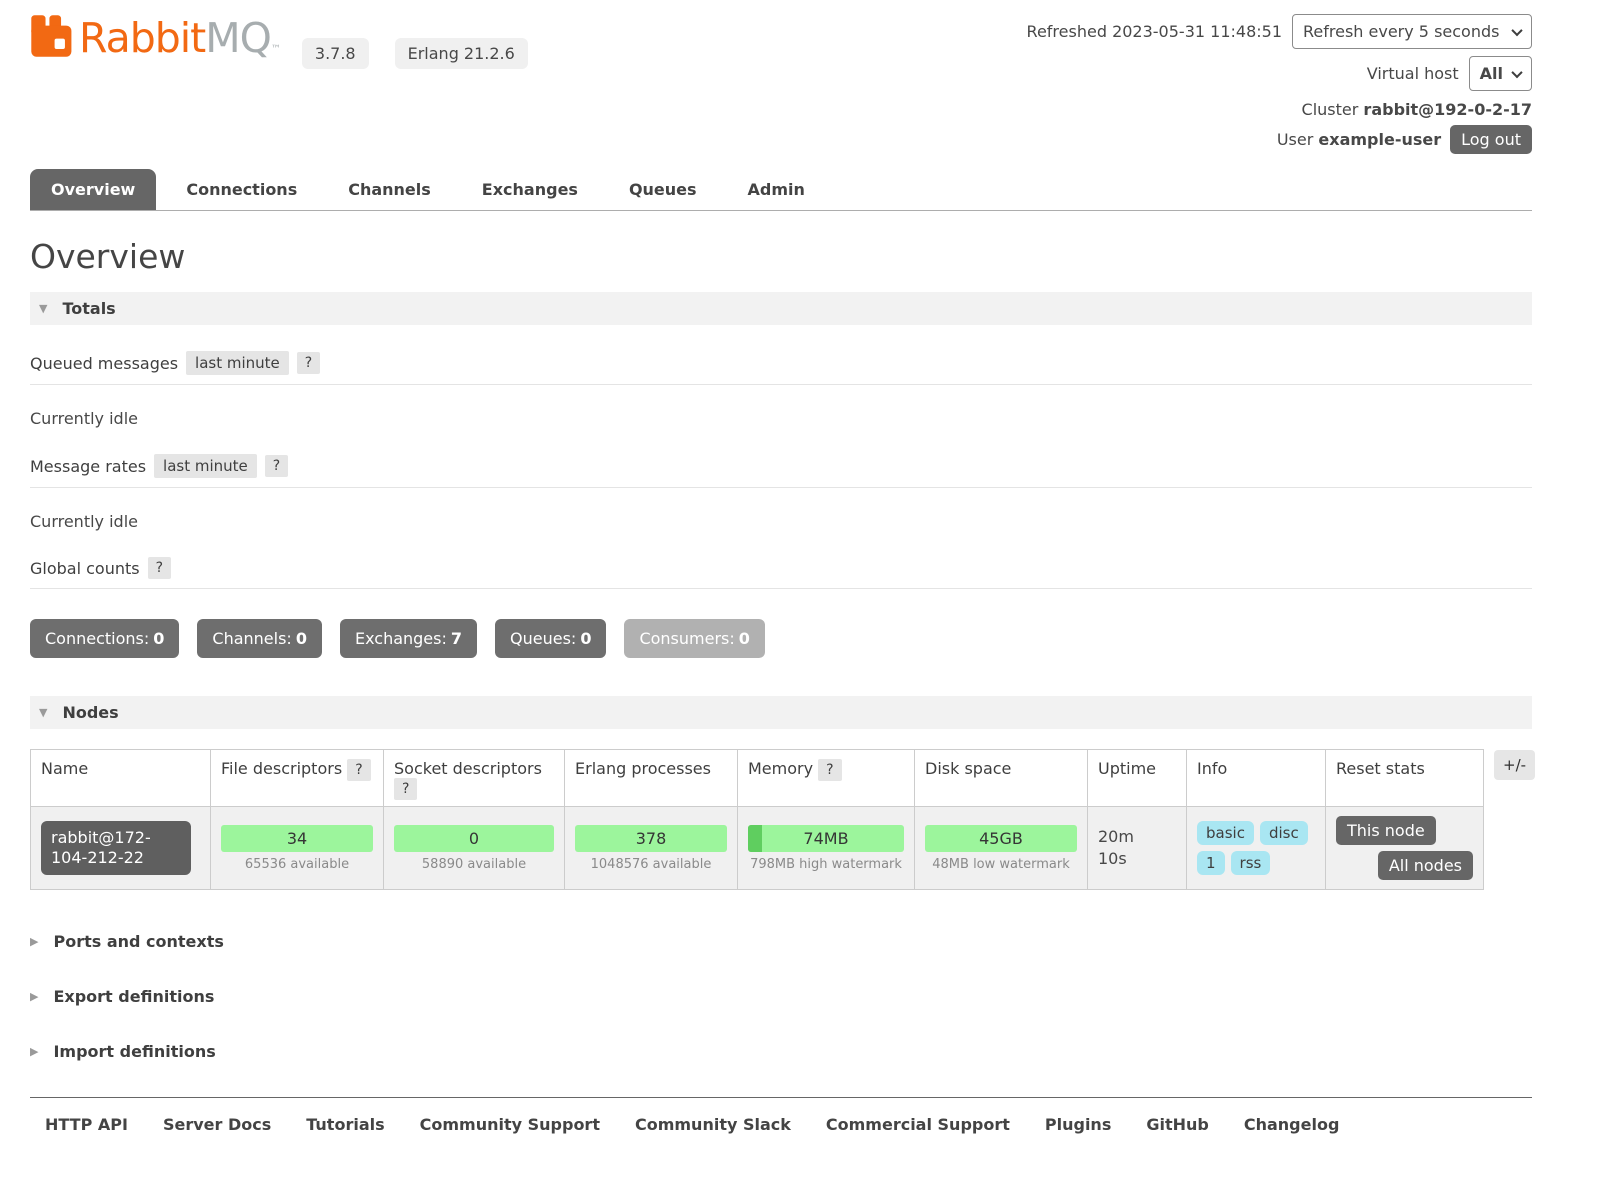 The height and width of the screenshot is (1180, 1600). I want to click on virtual-host-label: Virtual host, so click(1412, 73).